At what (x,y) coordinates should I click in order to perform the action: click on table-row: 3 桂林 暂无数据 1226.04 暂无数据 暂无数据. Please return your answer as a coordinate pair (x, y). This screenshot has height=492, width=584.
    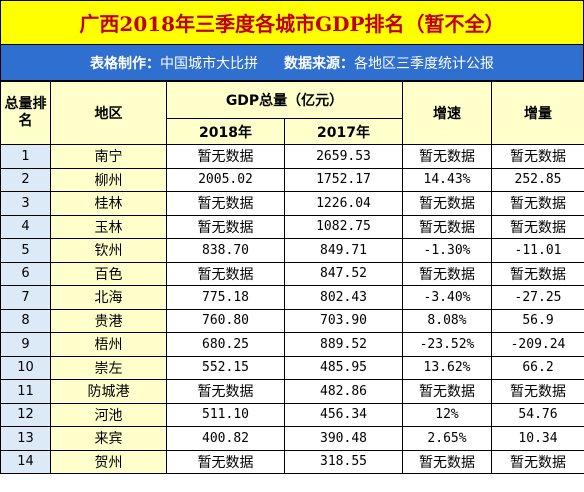
    Looking at the image, I should click on (292, 203).